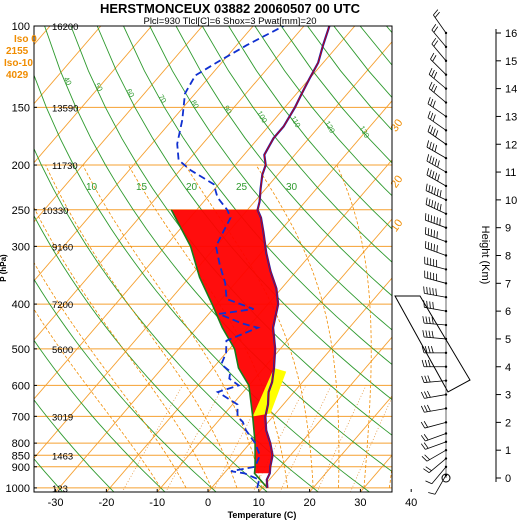  What do you see at coordinates (242, 187) in the screenshot?
I see `mixing-ratio-label: 25` at bounding box center [242, 187].